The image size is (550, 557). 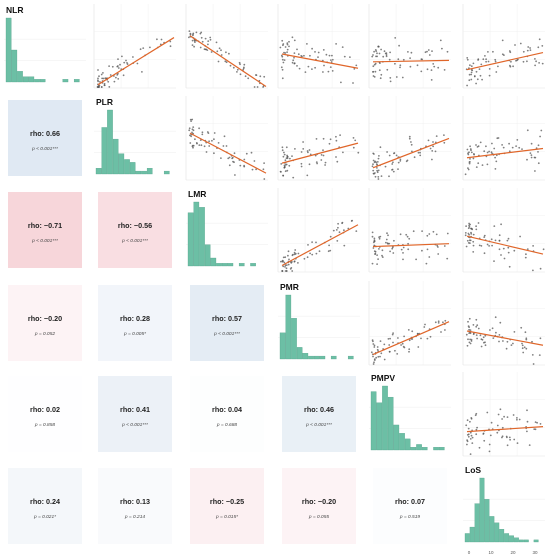 I want to click on rho-label: rho: 0.28, so click(x=135, y=318).